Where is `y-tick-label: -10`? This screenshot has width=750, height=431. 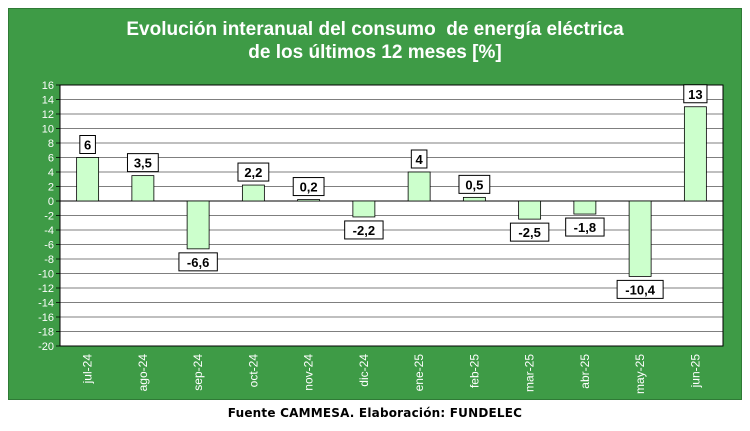 y-tick-label: -10 is located at coordinates (46, 275).